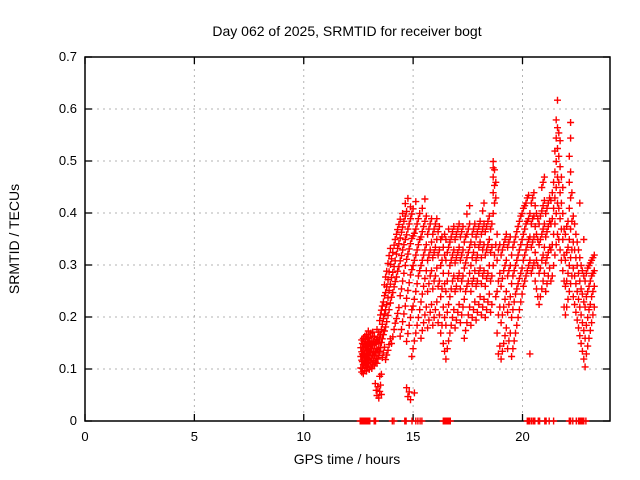 The height and width of the screenshot is (480, 640). What do you see at coordinates (68, 368) in the screenshot?
I see `y-tick-label: 0.1` at bounding box center [68, 368].